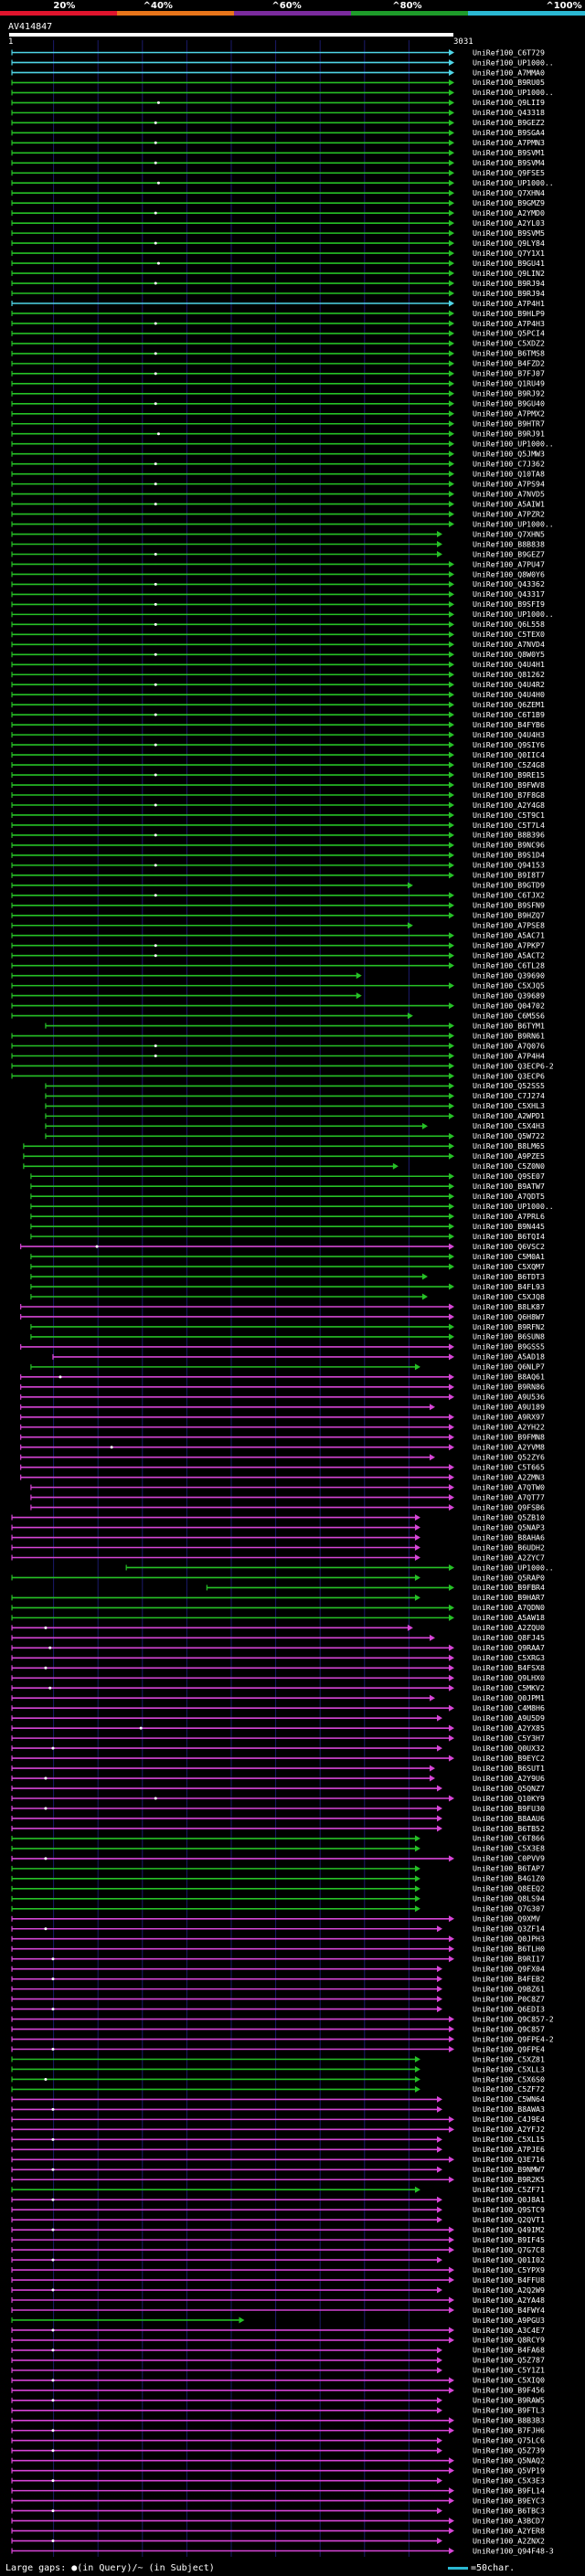 This screenshot has width=585, height=2576. I want to click on hit-row: UniRef100_B6SUT1, so click(278, 1768).